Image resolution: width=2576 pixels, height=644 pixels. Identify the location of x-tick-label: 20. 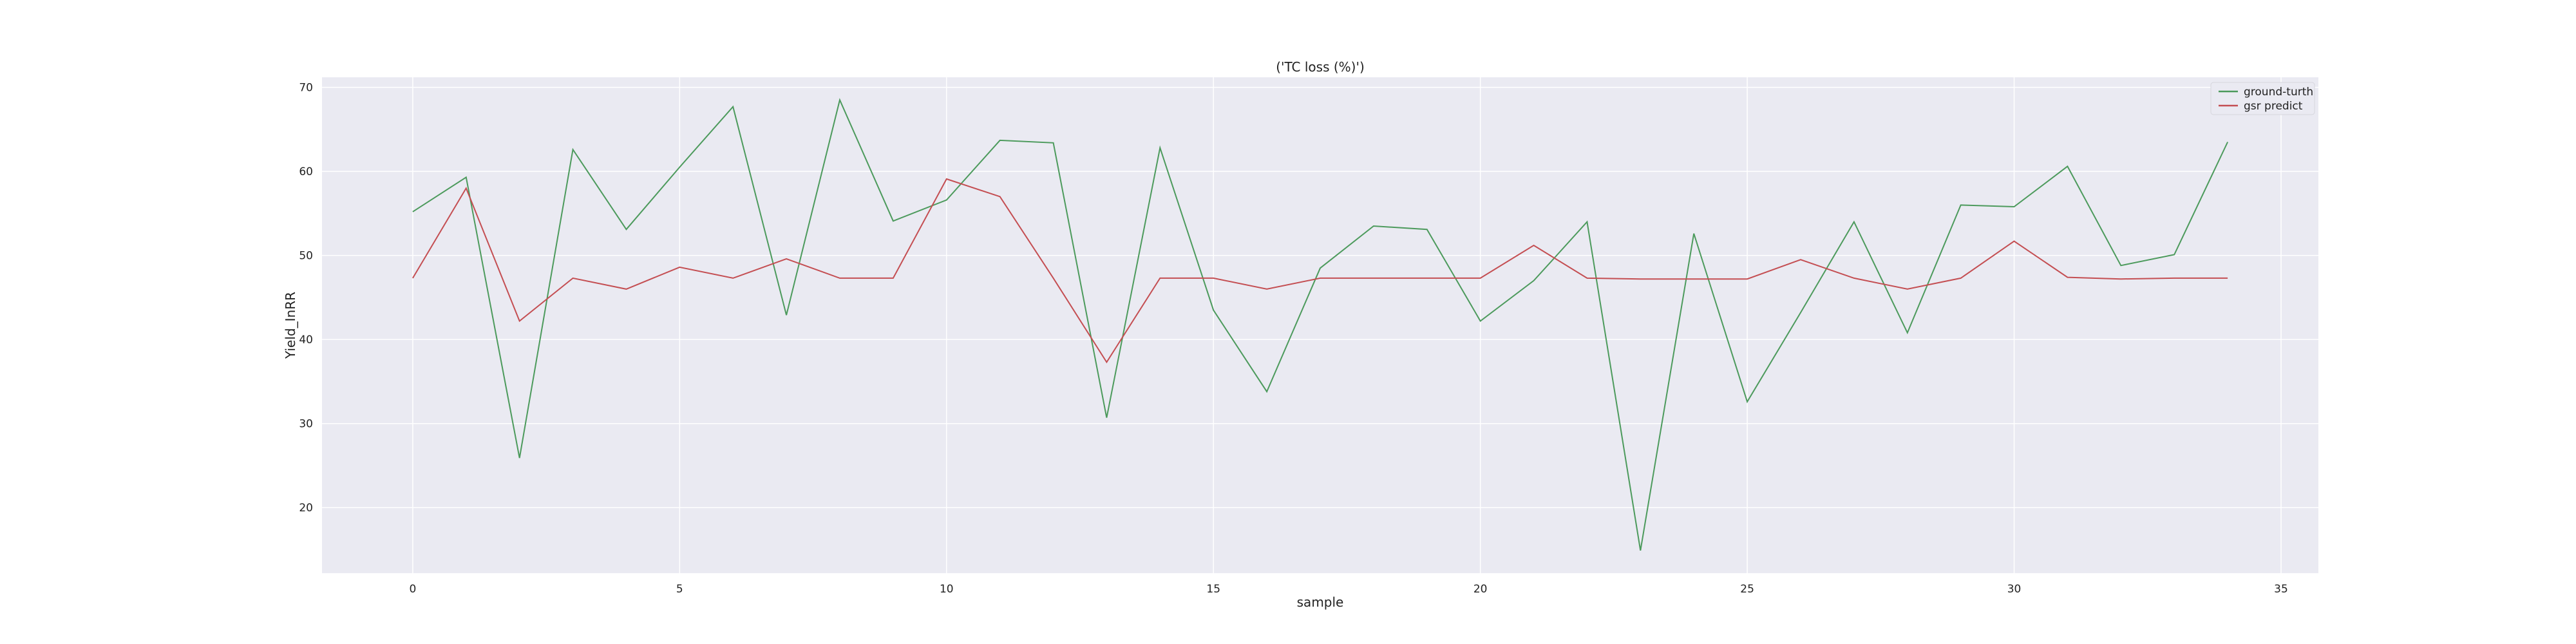
(1481, 589).